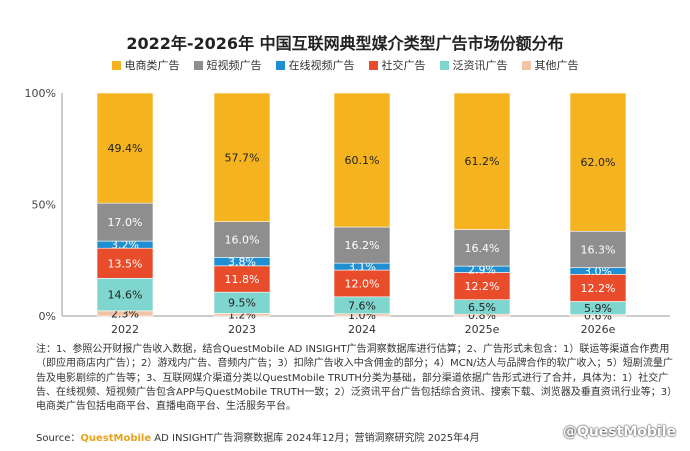  I want to click on data-label: 16.3%, so click(598, 249).